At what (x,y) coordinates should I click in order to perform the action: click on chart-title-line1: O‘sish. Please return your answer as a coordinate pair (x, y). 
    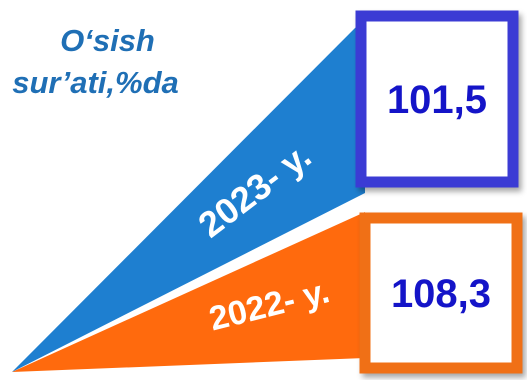
    Looking at the image, I should click on (107, 40).